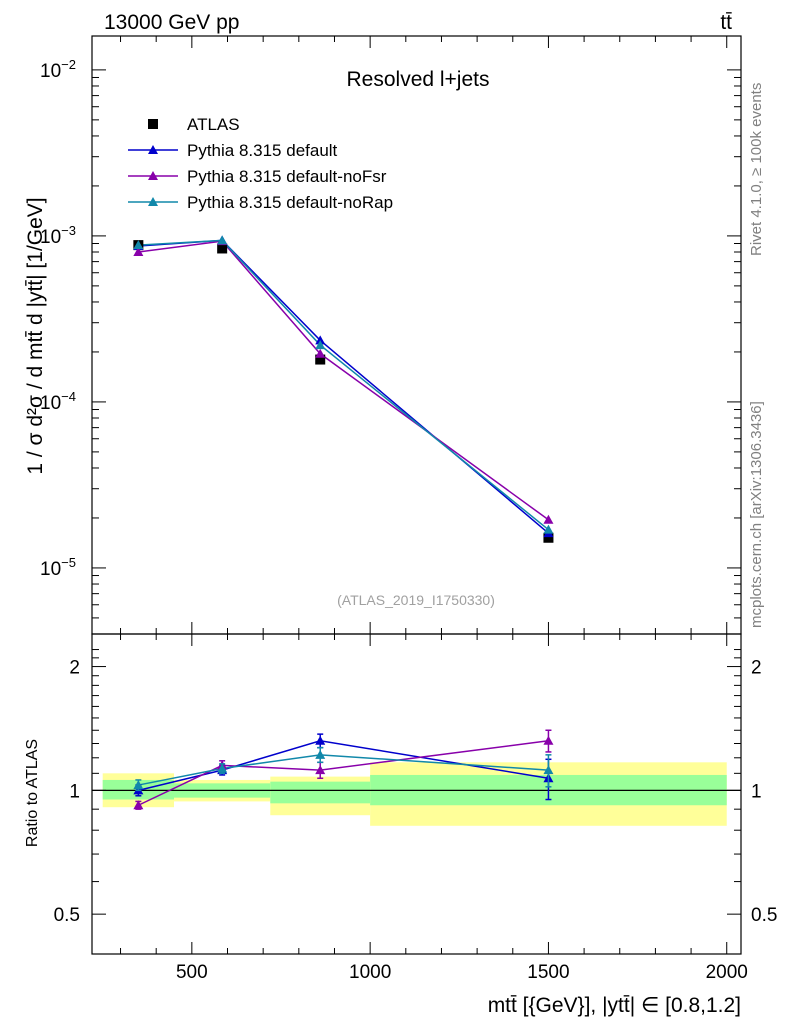 Image resolution: width=786 pixels, height=1029 pixels. Describe the element at coordinates (67, 915) in the screenshot. I see `y-tick-label-ratio: 0.5` at that location.